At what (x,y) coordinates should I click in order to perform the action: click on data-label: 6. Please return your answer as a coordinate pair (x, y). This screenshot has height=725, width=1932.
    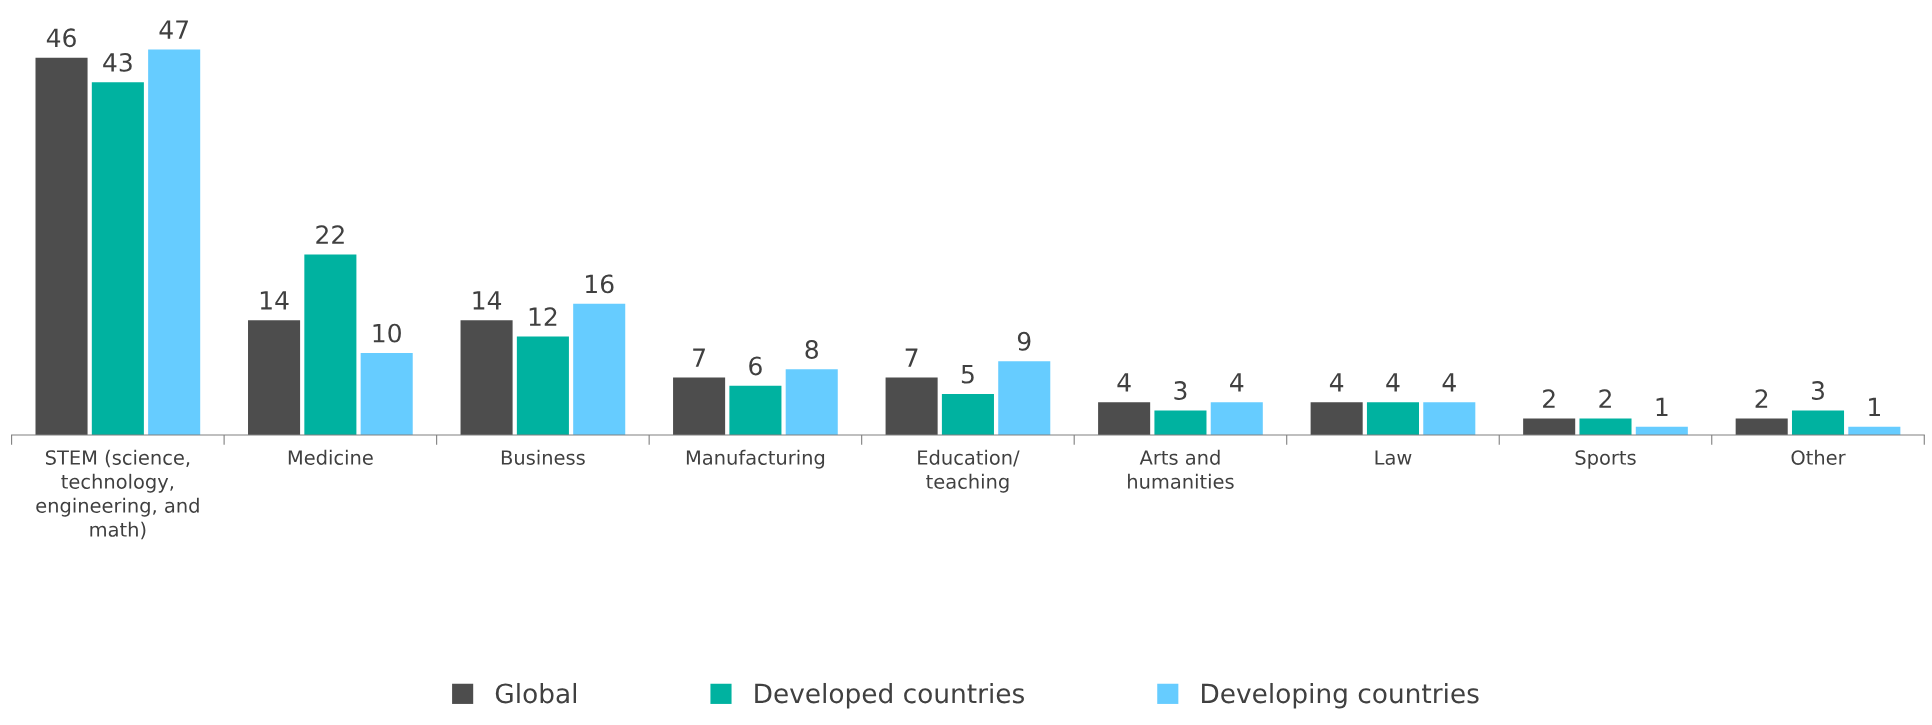
    Looking at the image, I should click on (755, 366).